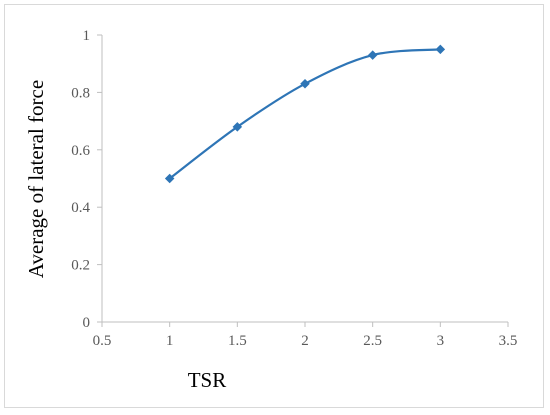 The width and height of the screenshot is (550, 415). I want to click on x-tick-label: 3, so click(441, 341).